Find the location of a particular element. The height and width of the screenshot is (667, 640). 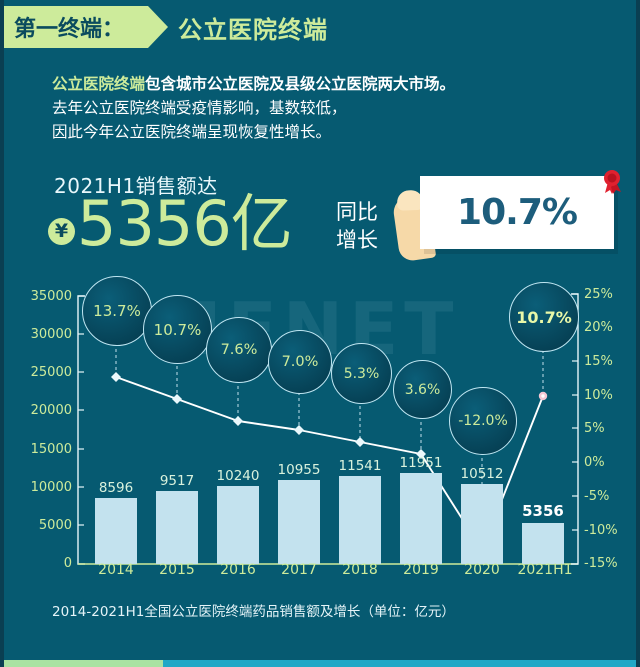

growth-label: 同比 增长 is located at coordinates (357, 226).